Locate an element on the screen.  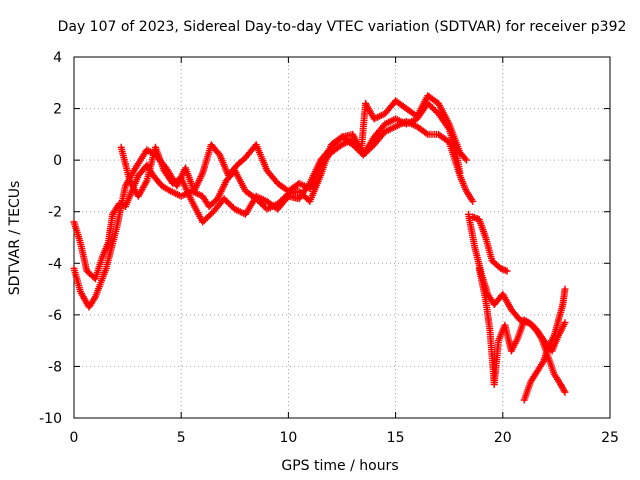
x-tick-label: 25 is located at coordinates (610, 438).